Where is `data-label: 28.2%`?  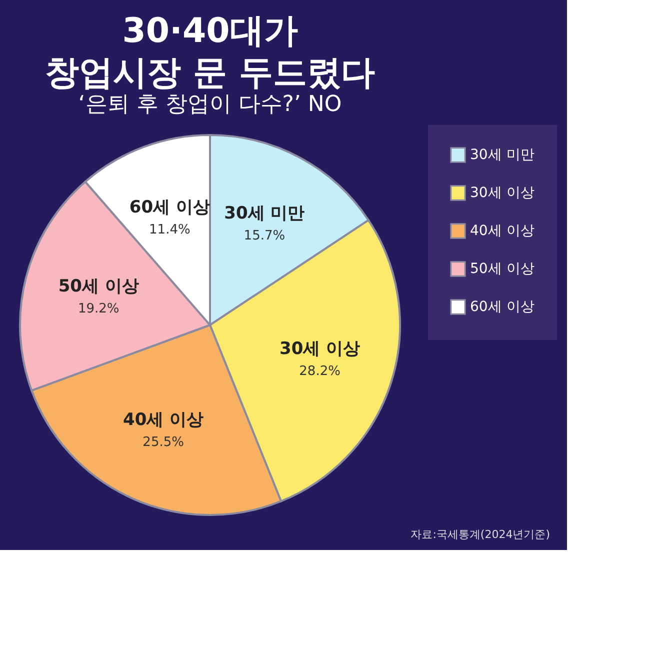
data-label: 28.2% is located at coordinates (319, 372).